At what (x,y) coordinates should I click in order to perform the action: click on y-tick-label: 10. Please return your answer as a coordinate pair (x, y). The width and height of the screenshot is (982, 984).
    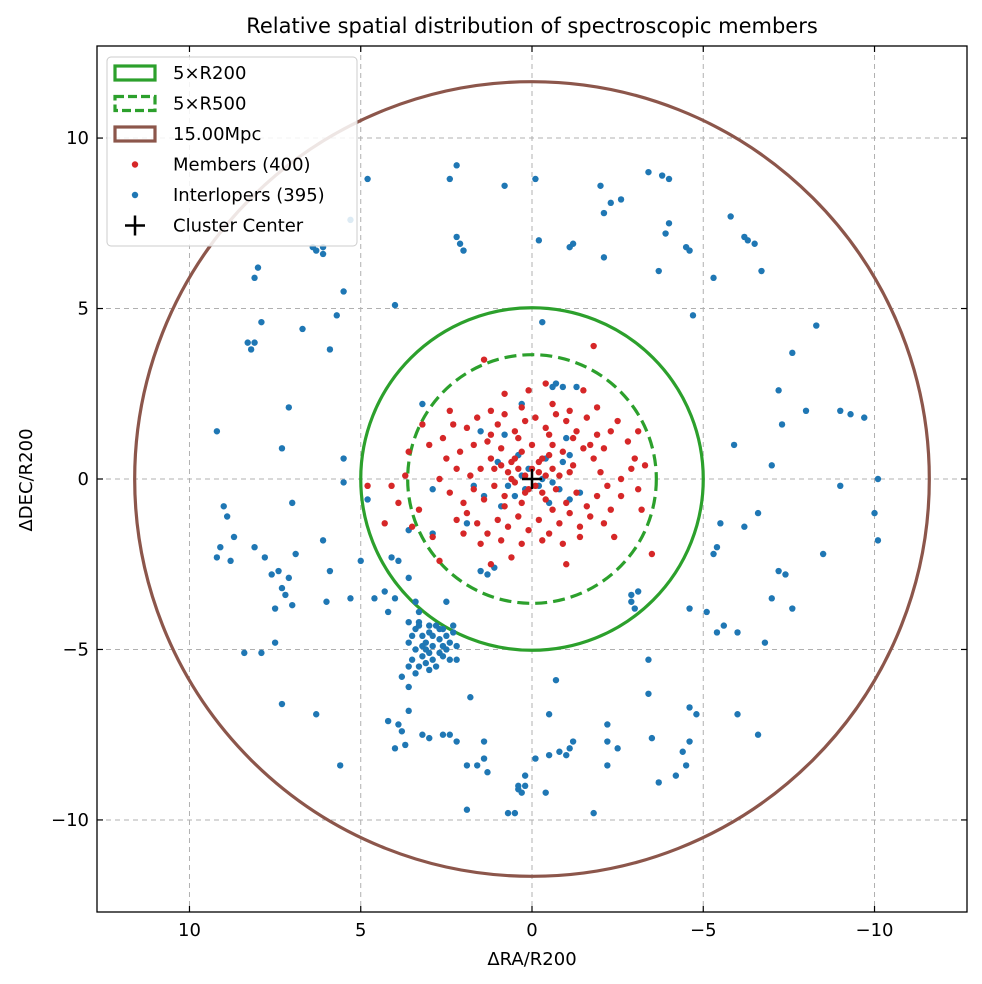
    Looking at the image, I should click on (77, 138).